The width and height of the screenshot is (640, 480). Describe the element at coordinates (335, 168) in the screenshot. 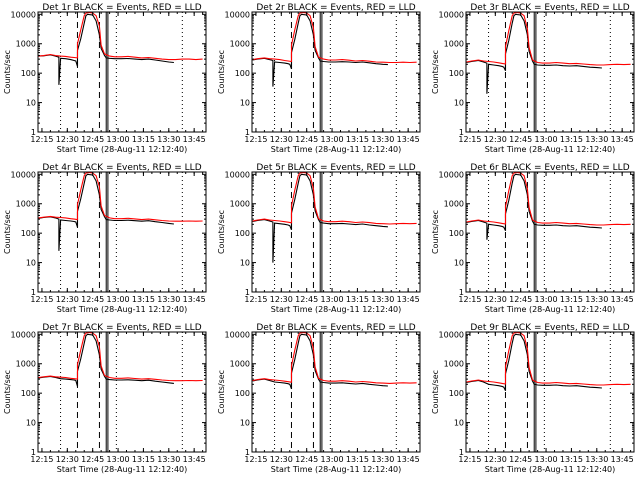

I see `panel-title: Det 5r BLACK = Events, RED = LLD` at that location.